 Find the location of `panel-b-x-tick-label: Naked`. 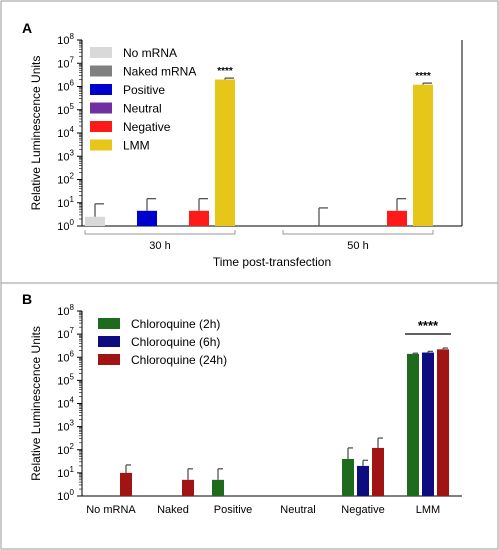

panel-b-x-tick-label: Naked is located at coordinates (173, 510).